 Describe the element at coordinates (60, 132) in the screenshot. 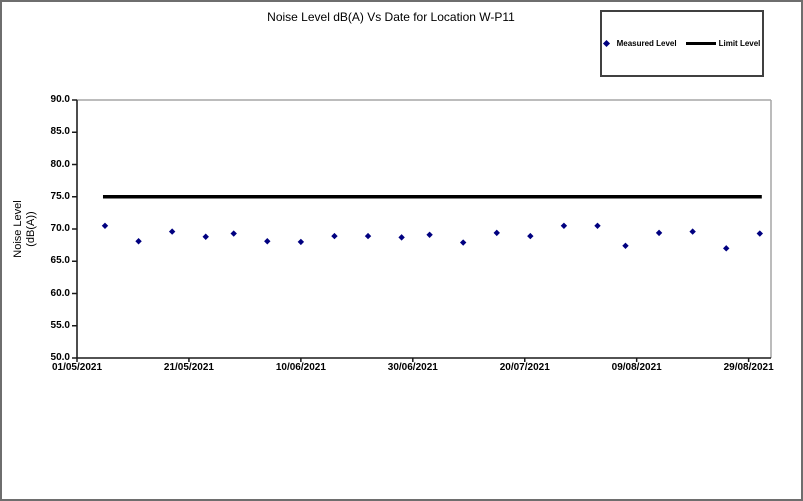

I see `y-tick-label: 85.0` at that location.